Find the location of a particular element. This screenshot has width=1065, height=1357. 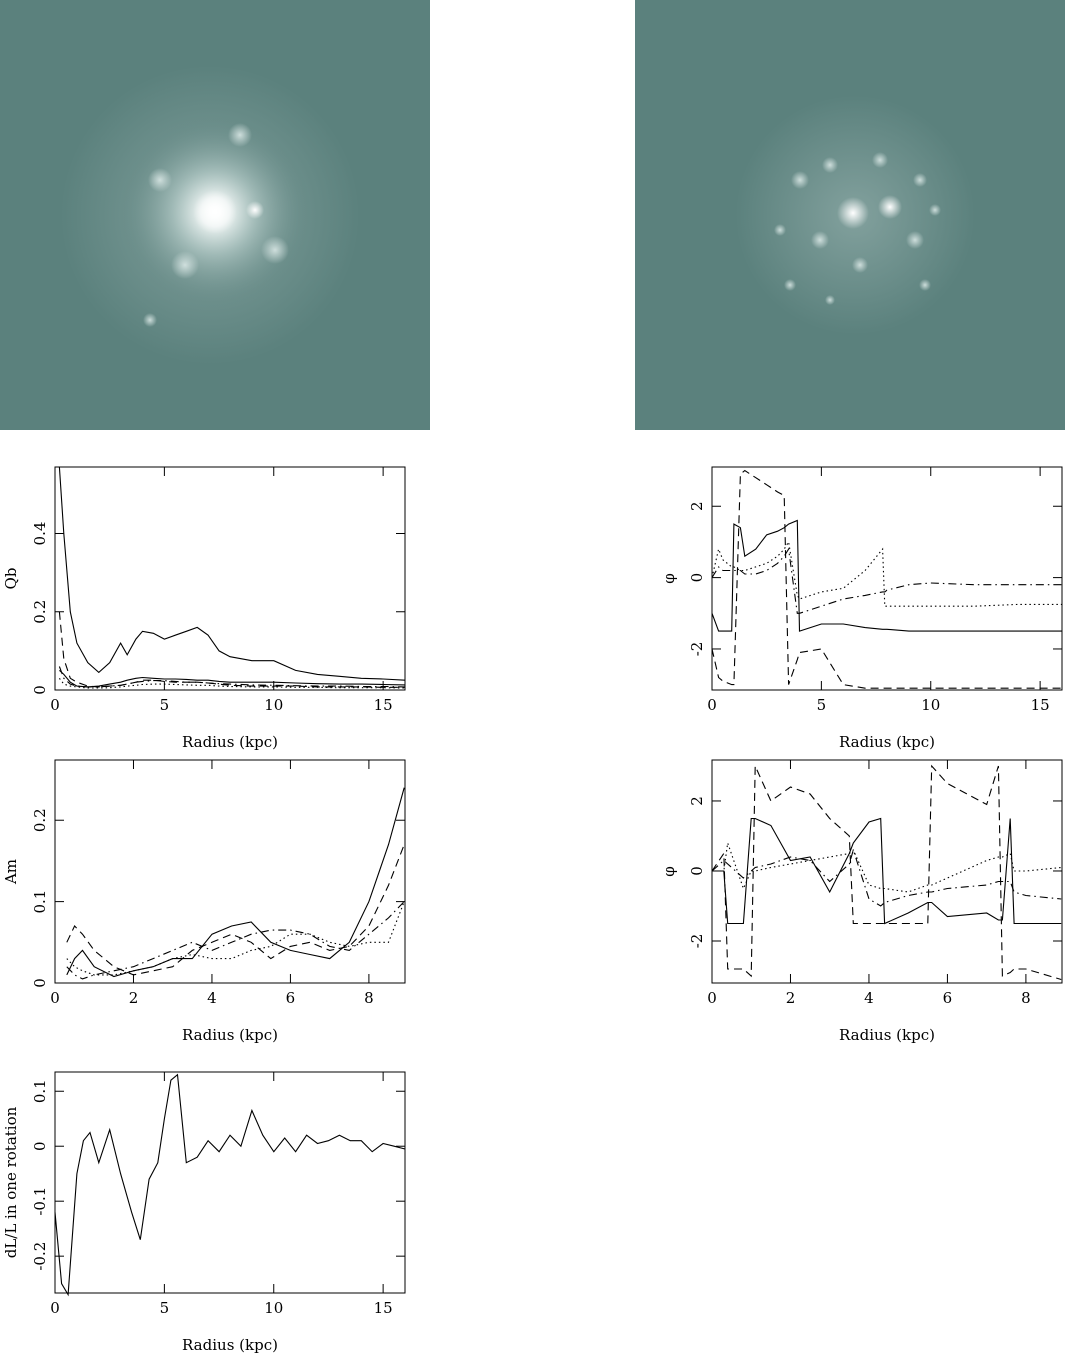

panel: 0 5 10 15 0 0.2 0.4 Radius (kpc) Qb is located at coordinates (204, 608).